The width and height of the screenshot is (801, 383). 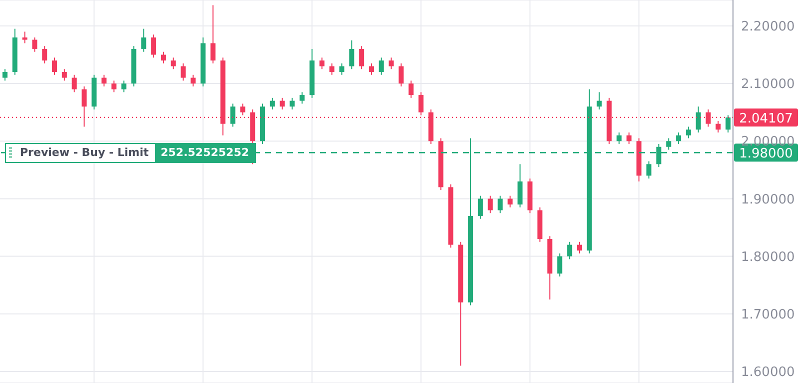 I want to click on annotation: 252.52525252, so click(x=204, y=153).